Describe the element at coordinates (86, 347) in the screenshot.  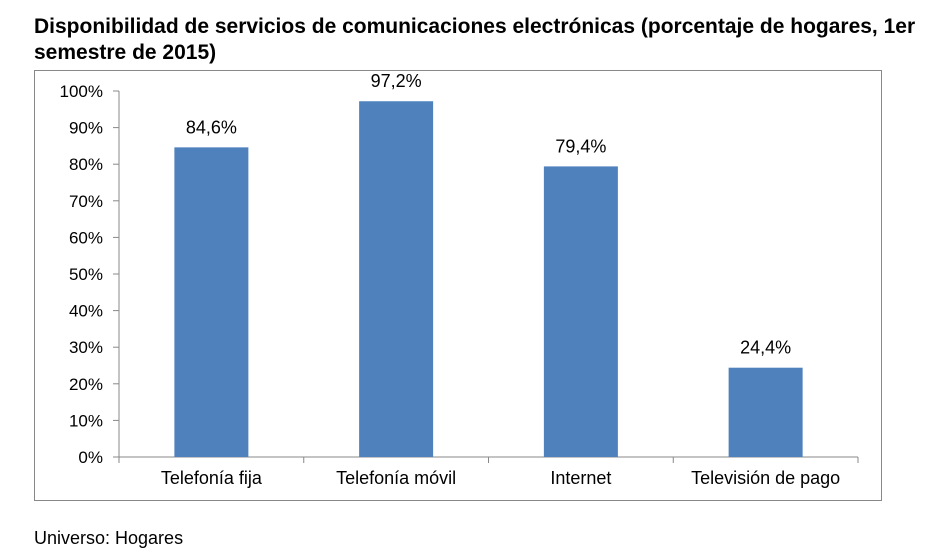
I see `y-tick-label: 30%` at that location.